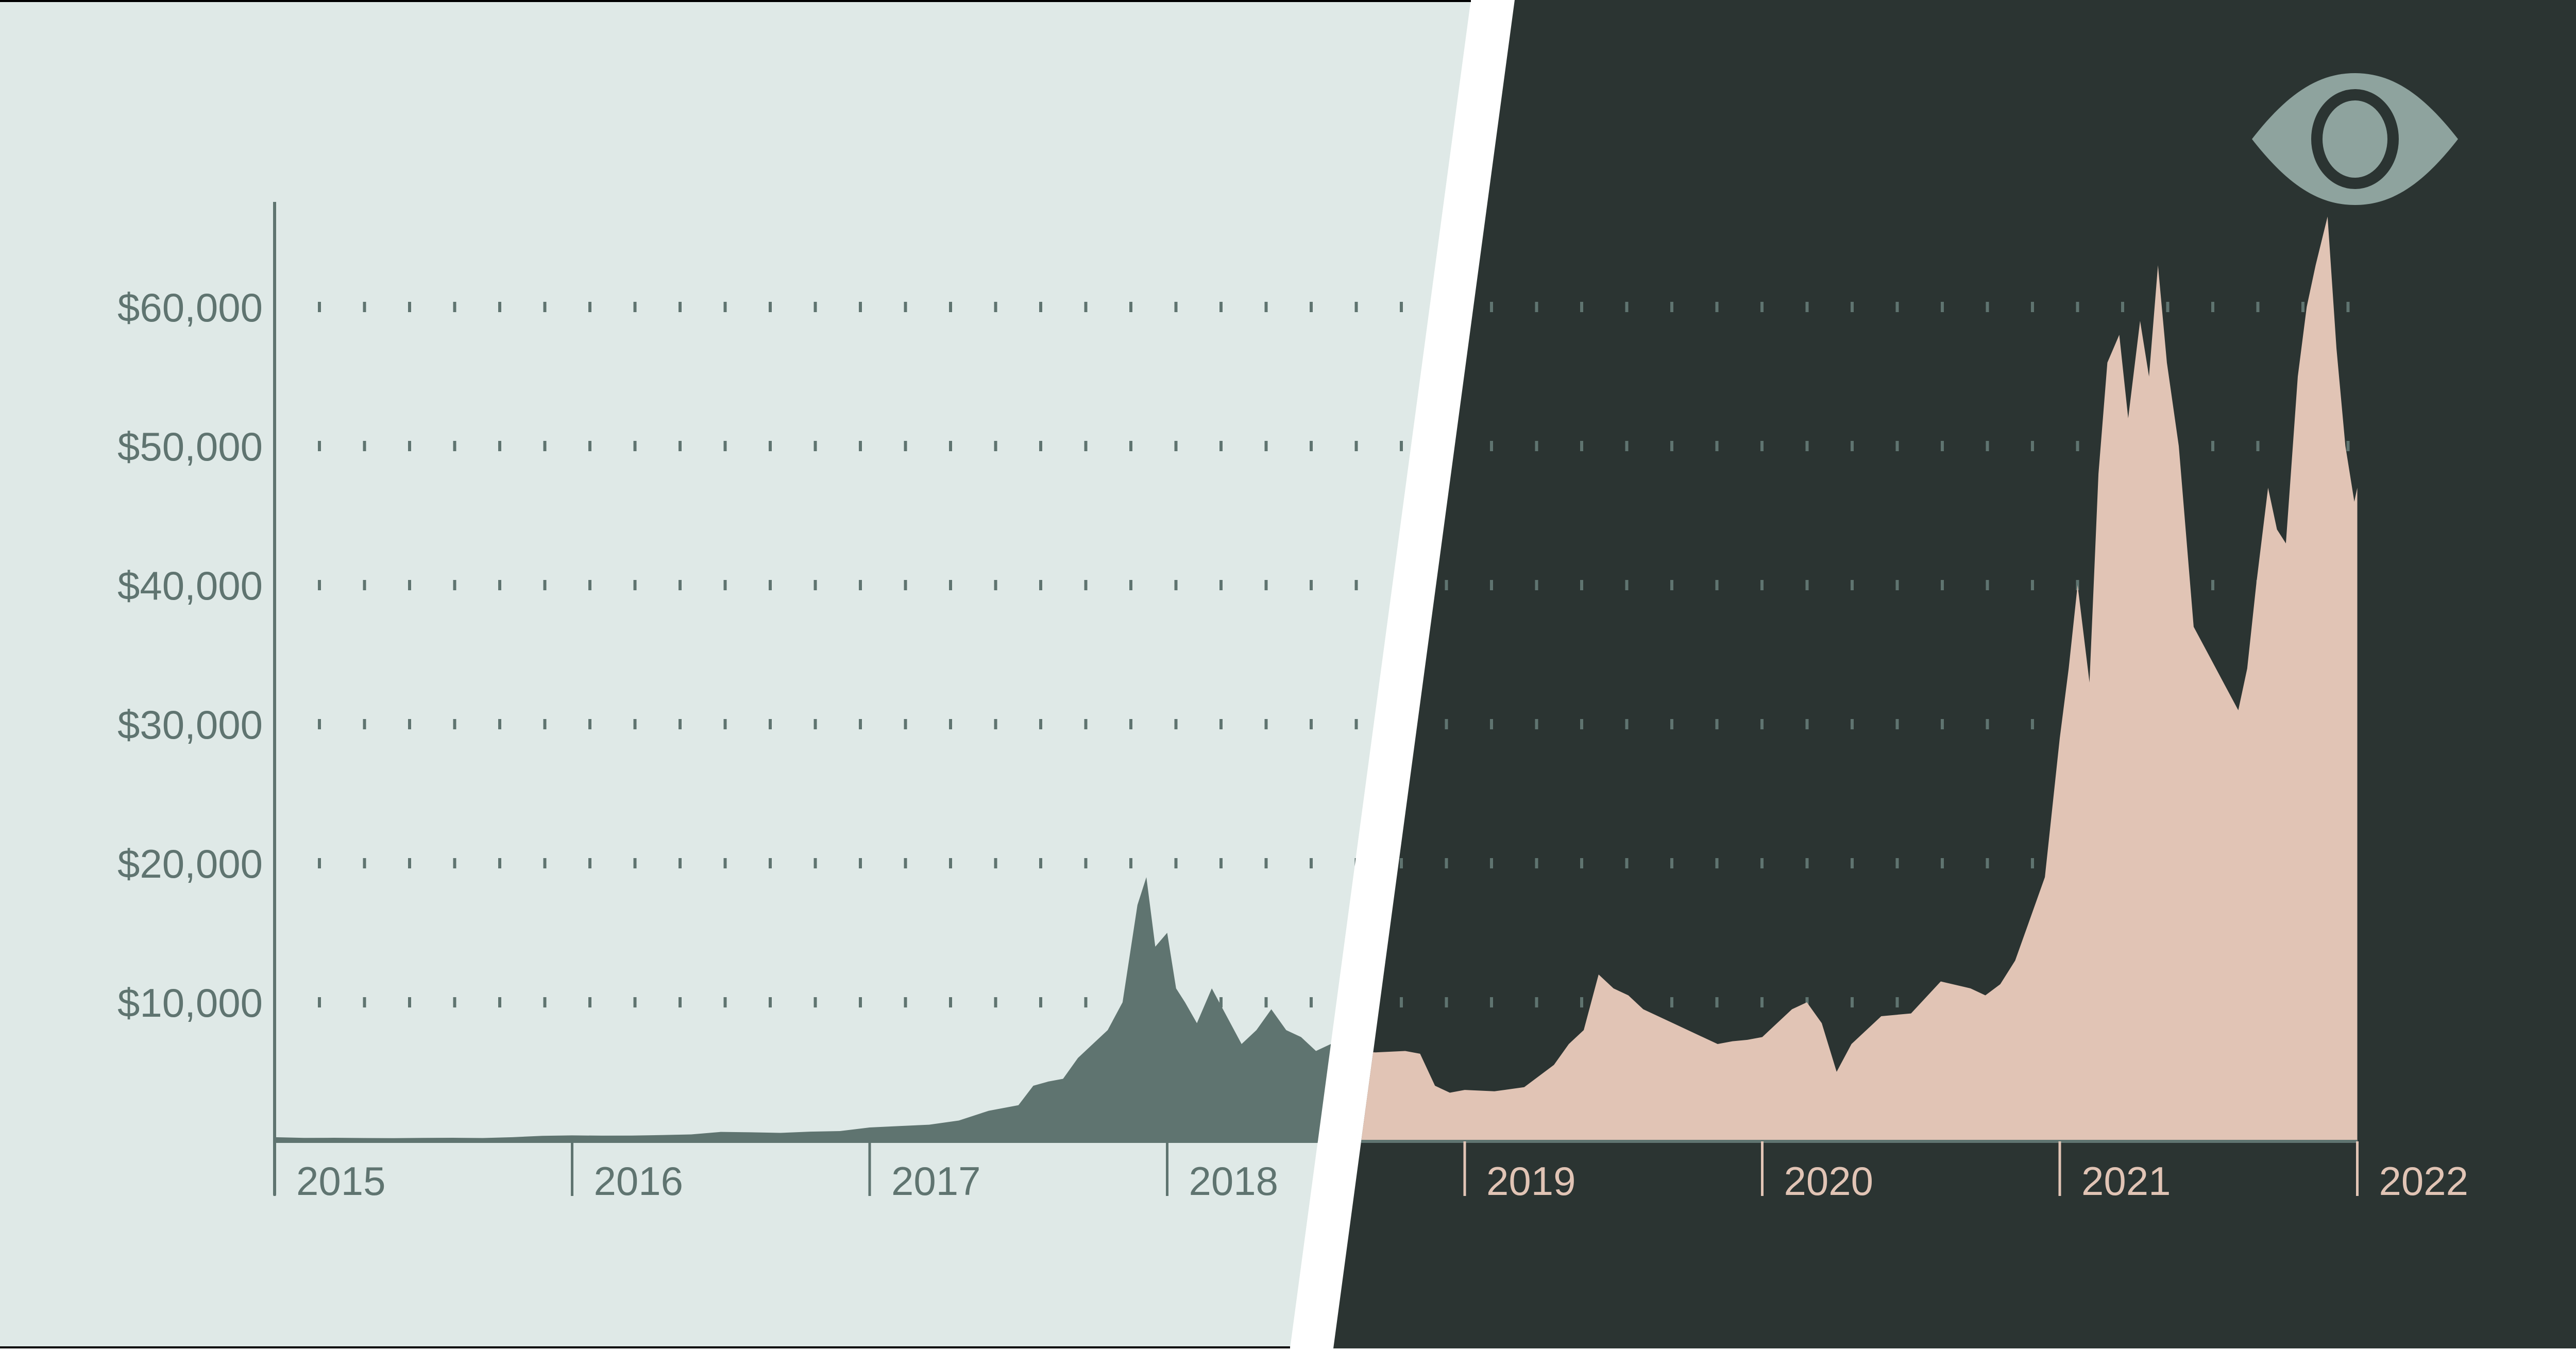  What do you see at coordinates (1403, 674) in the screenshot?
I see `slanted-divider` at bounding box center [1403, 674].